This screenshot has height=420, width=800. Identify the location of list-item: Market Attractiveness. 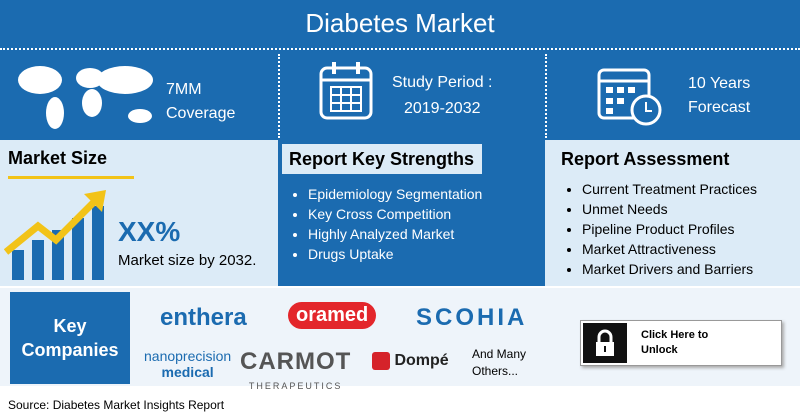
(669, 249).